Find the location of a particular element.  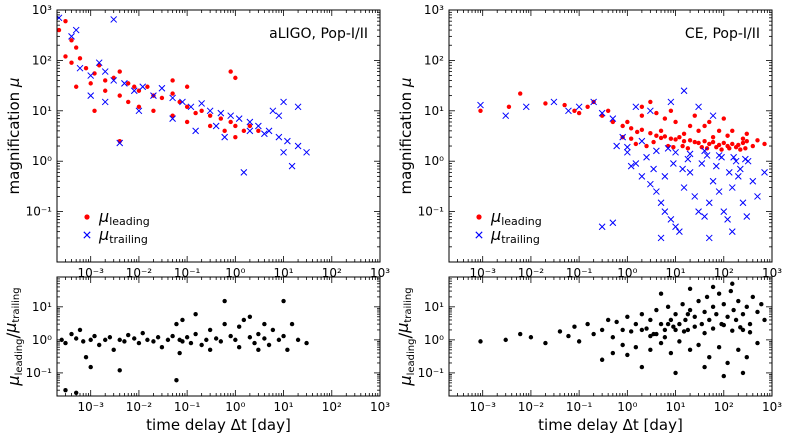

points-group is located at coordinates (622, 164).